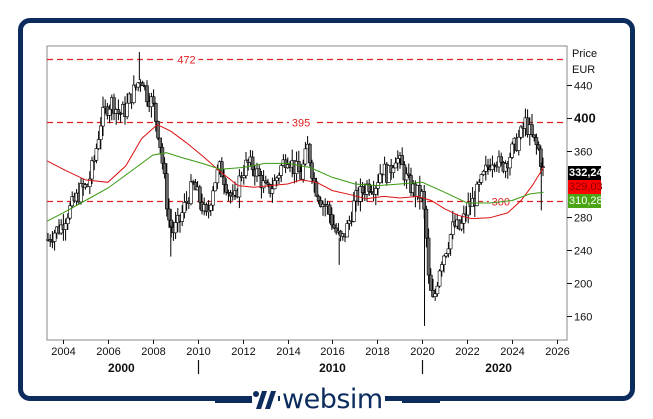  I want to click on decade-label: 2000, so click(121, 368).